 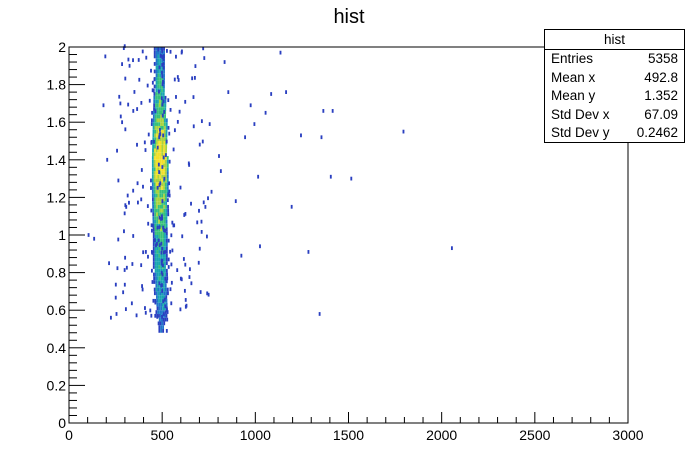 What do you see at coordinates (57, 348) in the screenshot?
I see `y-tick-label: 0.4` at bounding box center [57, 348].